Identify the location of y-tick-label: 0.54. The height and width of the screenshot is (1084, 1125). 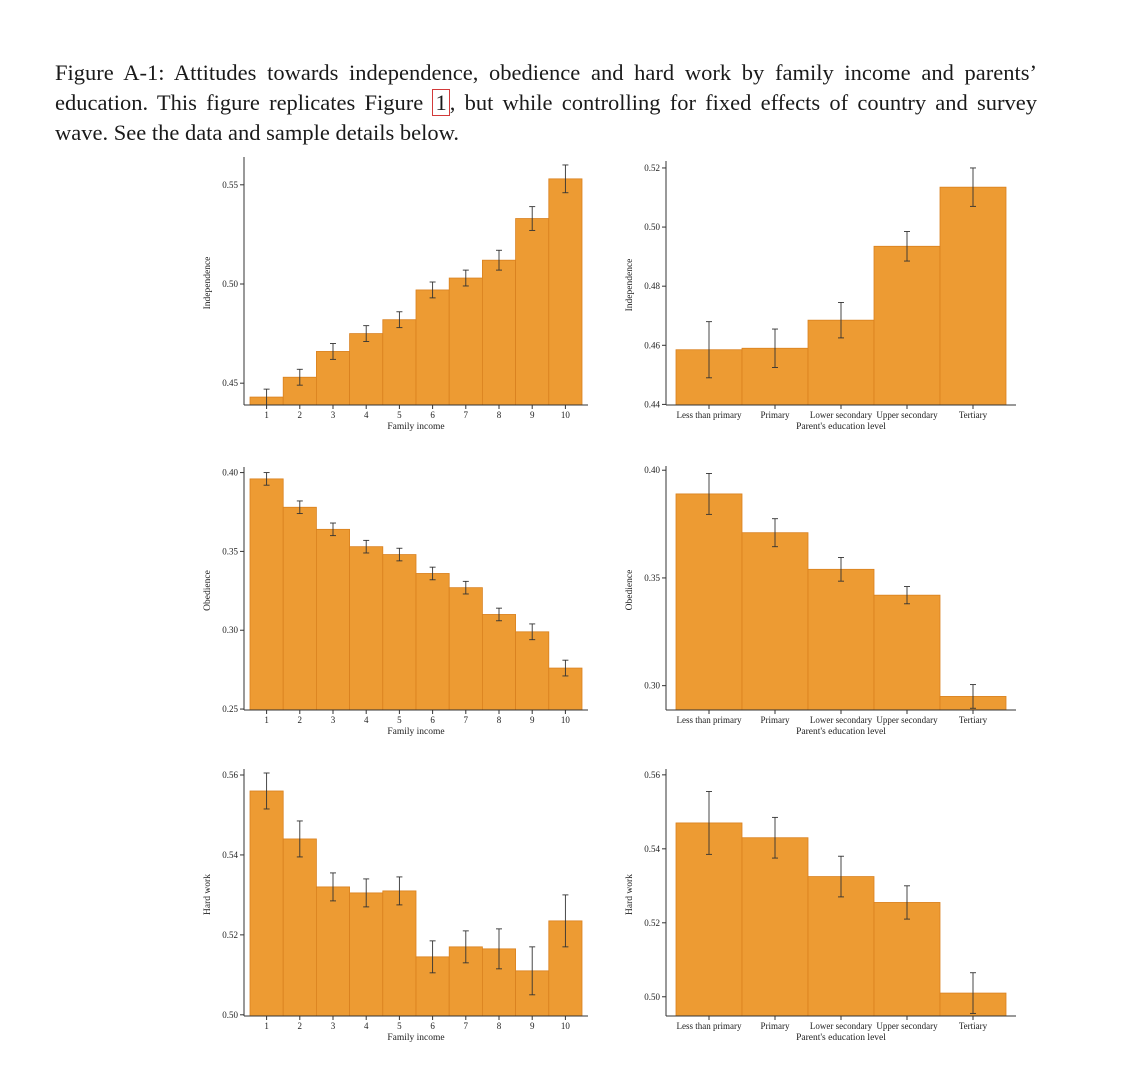
(652, 849).